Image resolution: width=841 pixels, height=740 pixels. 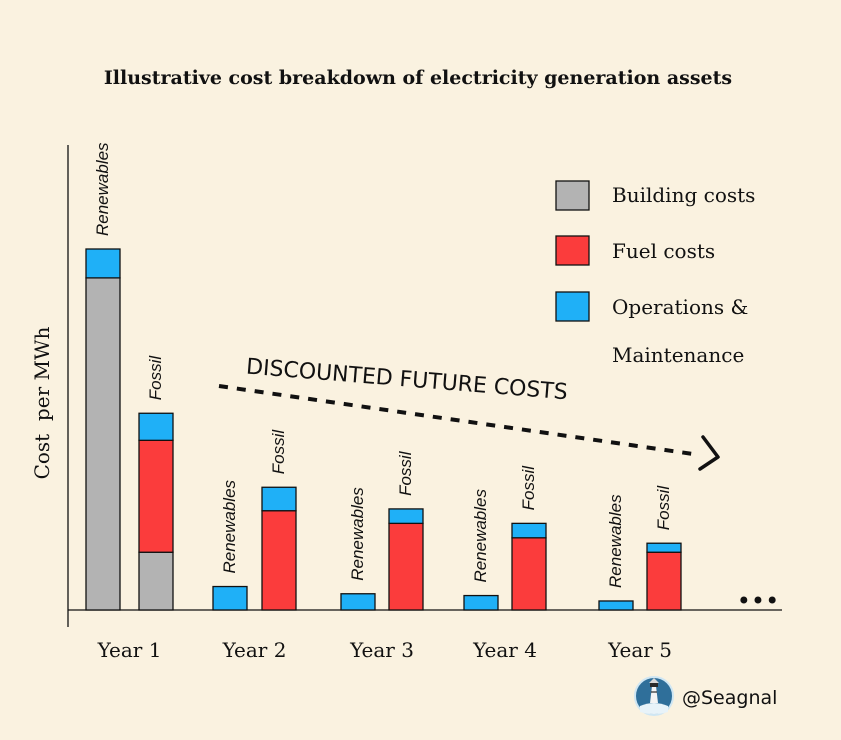 What do you see at coordinates (615, 541) in the screenshot?
I see `bar-label-renewables-year5: Renewables` at bounding box center [615, 541].